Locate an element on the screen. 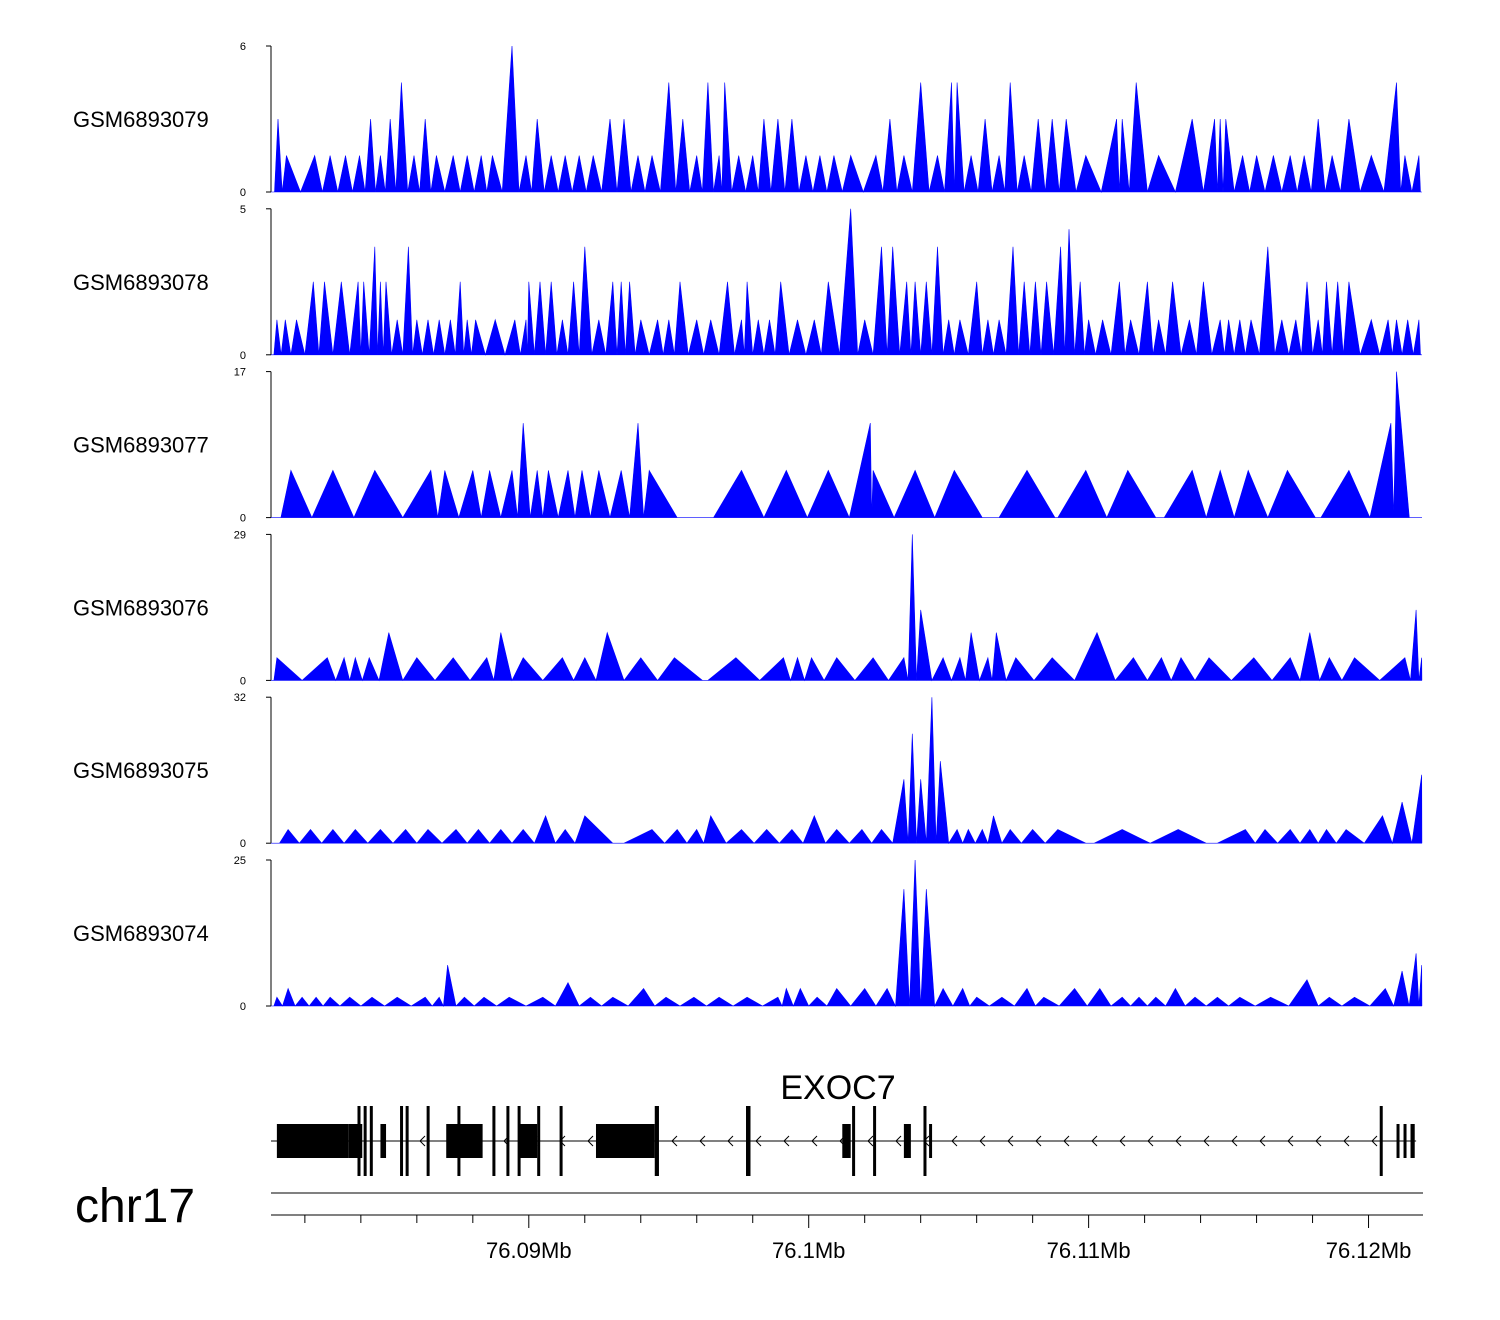  y-max-label: 17 is located at coordinates (240, 373).